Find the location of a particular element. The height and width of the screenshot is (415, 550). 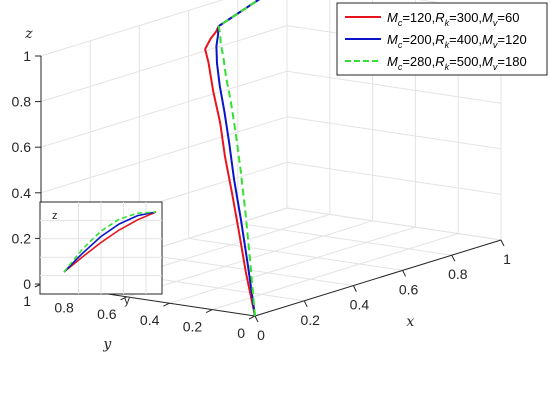

y-tick-label: 0.2 is located at coordinates (193, 327).